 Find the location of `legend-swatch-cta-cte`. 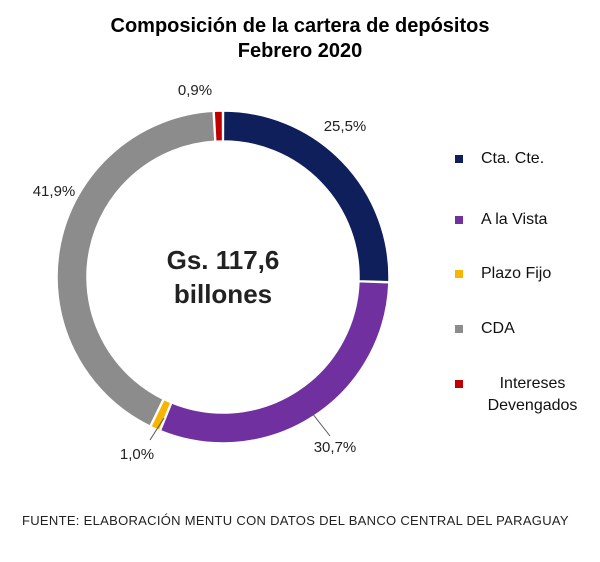

legend-swatch-cta-cte is located at coordinates (459, 159).